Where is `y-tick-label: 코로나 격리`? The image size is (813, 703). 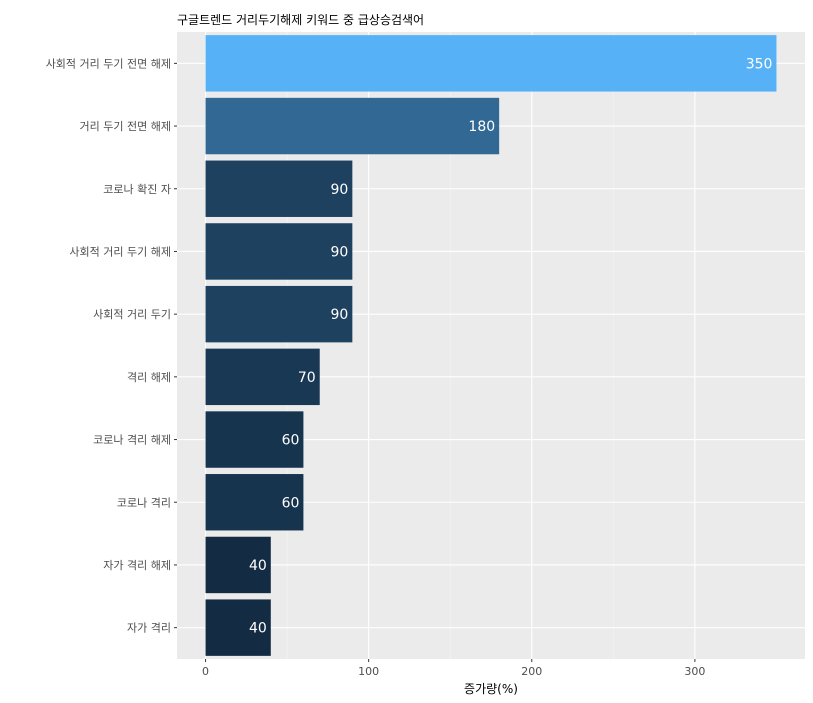
y-tick-label: 코로나 격리 is located at coordinates (144, 502).